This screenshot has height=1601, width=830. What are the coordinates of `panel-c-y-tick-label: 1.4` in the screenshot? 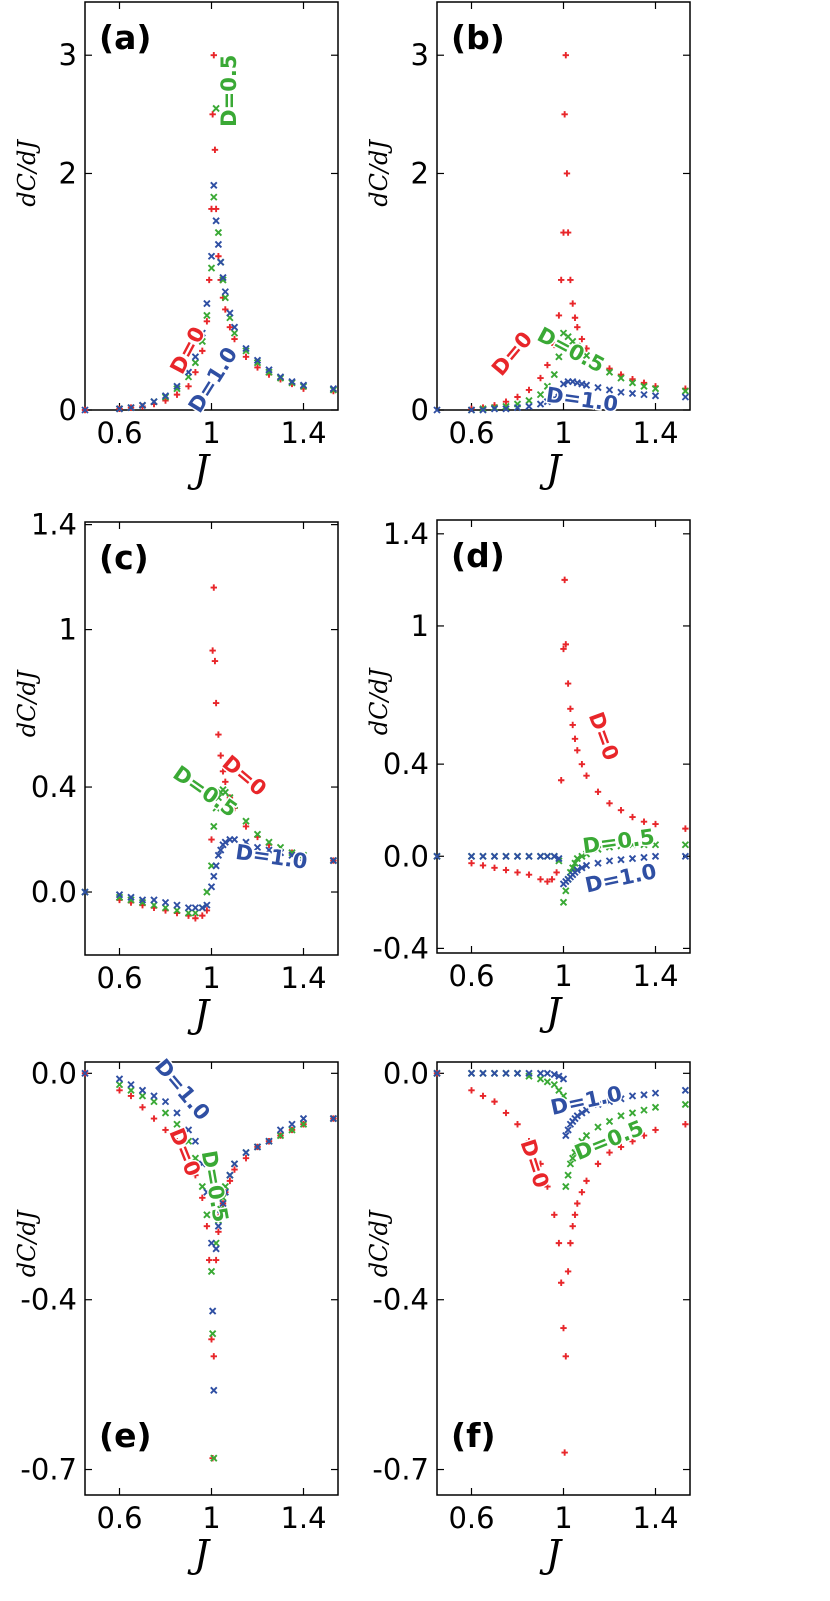 It's located at (54, 525).